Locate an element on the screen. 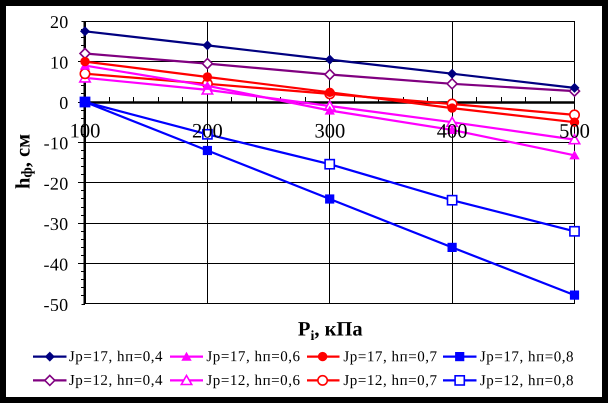 The height and width of the screenshot is (403, 608). svg-text: 100 is located at coordinates (85, 131).